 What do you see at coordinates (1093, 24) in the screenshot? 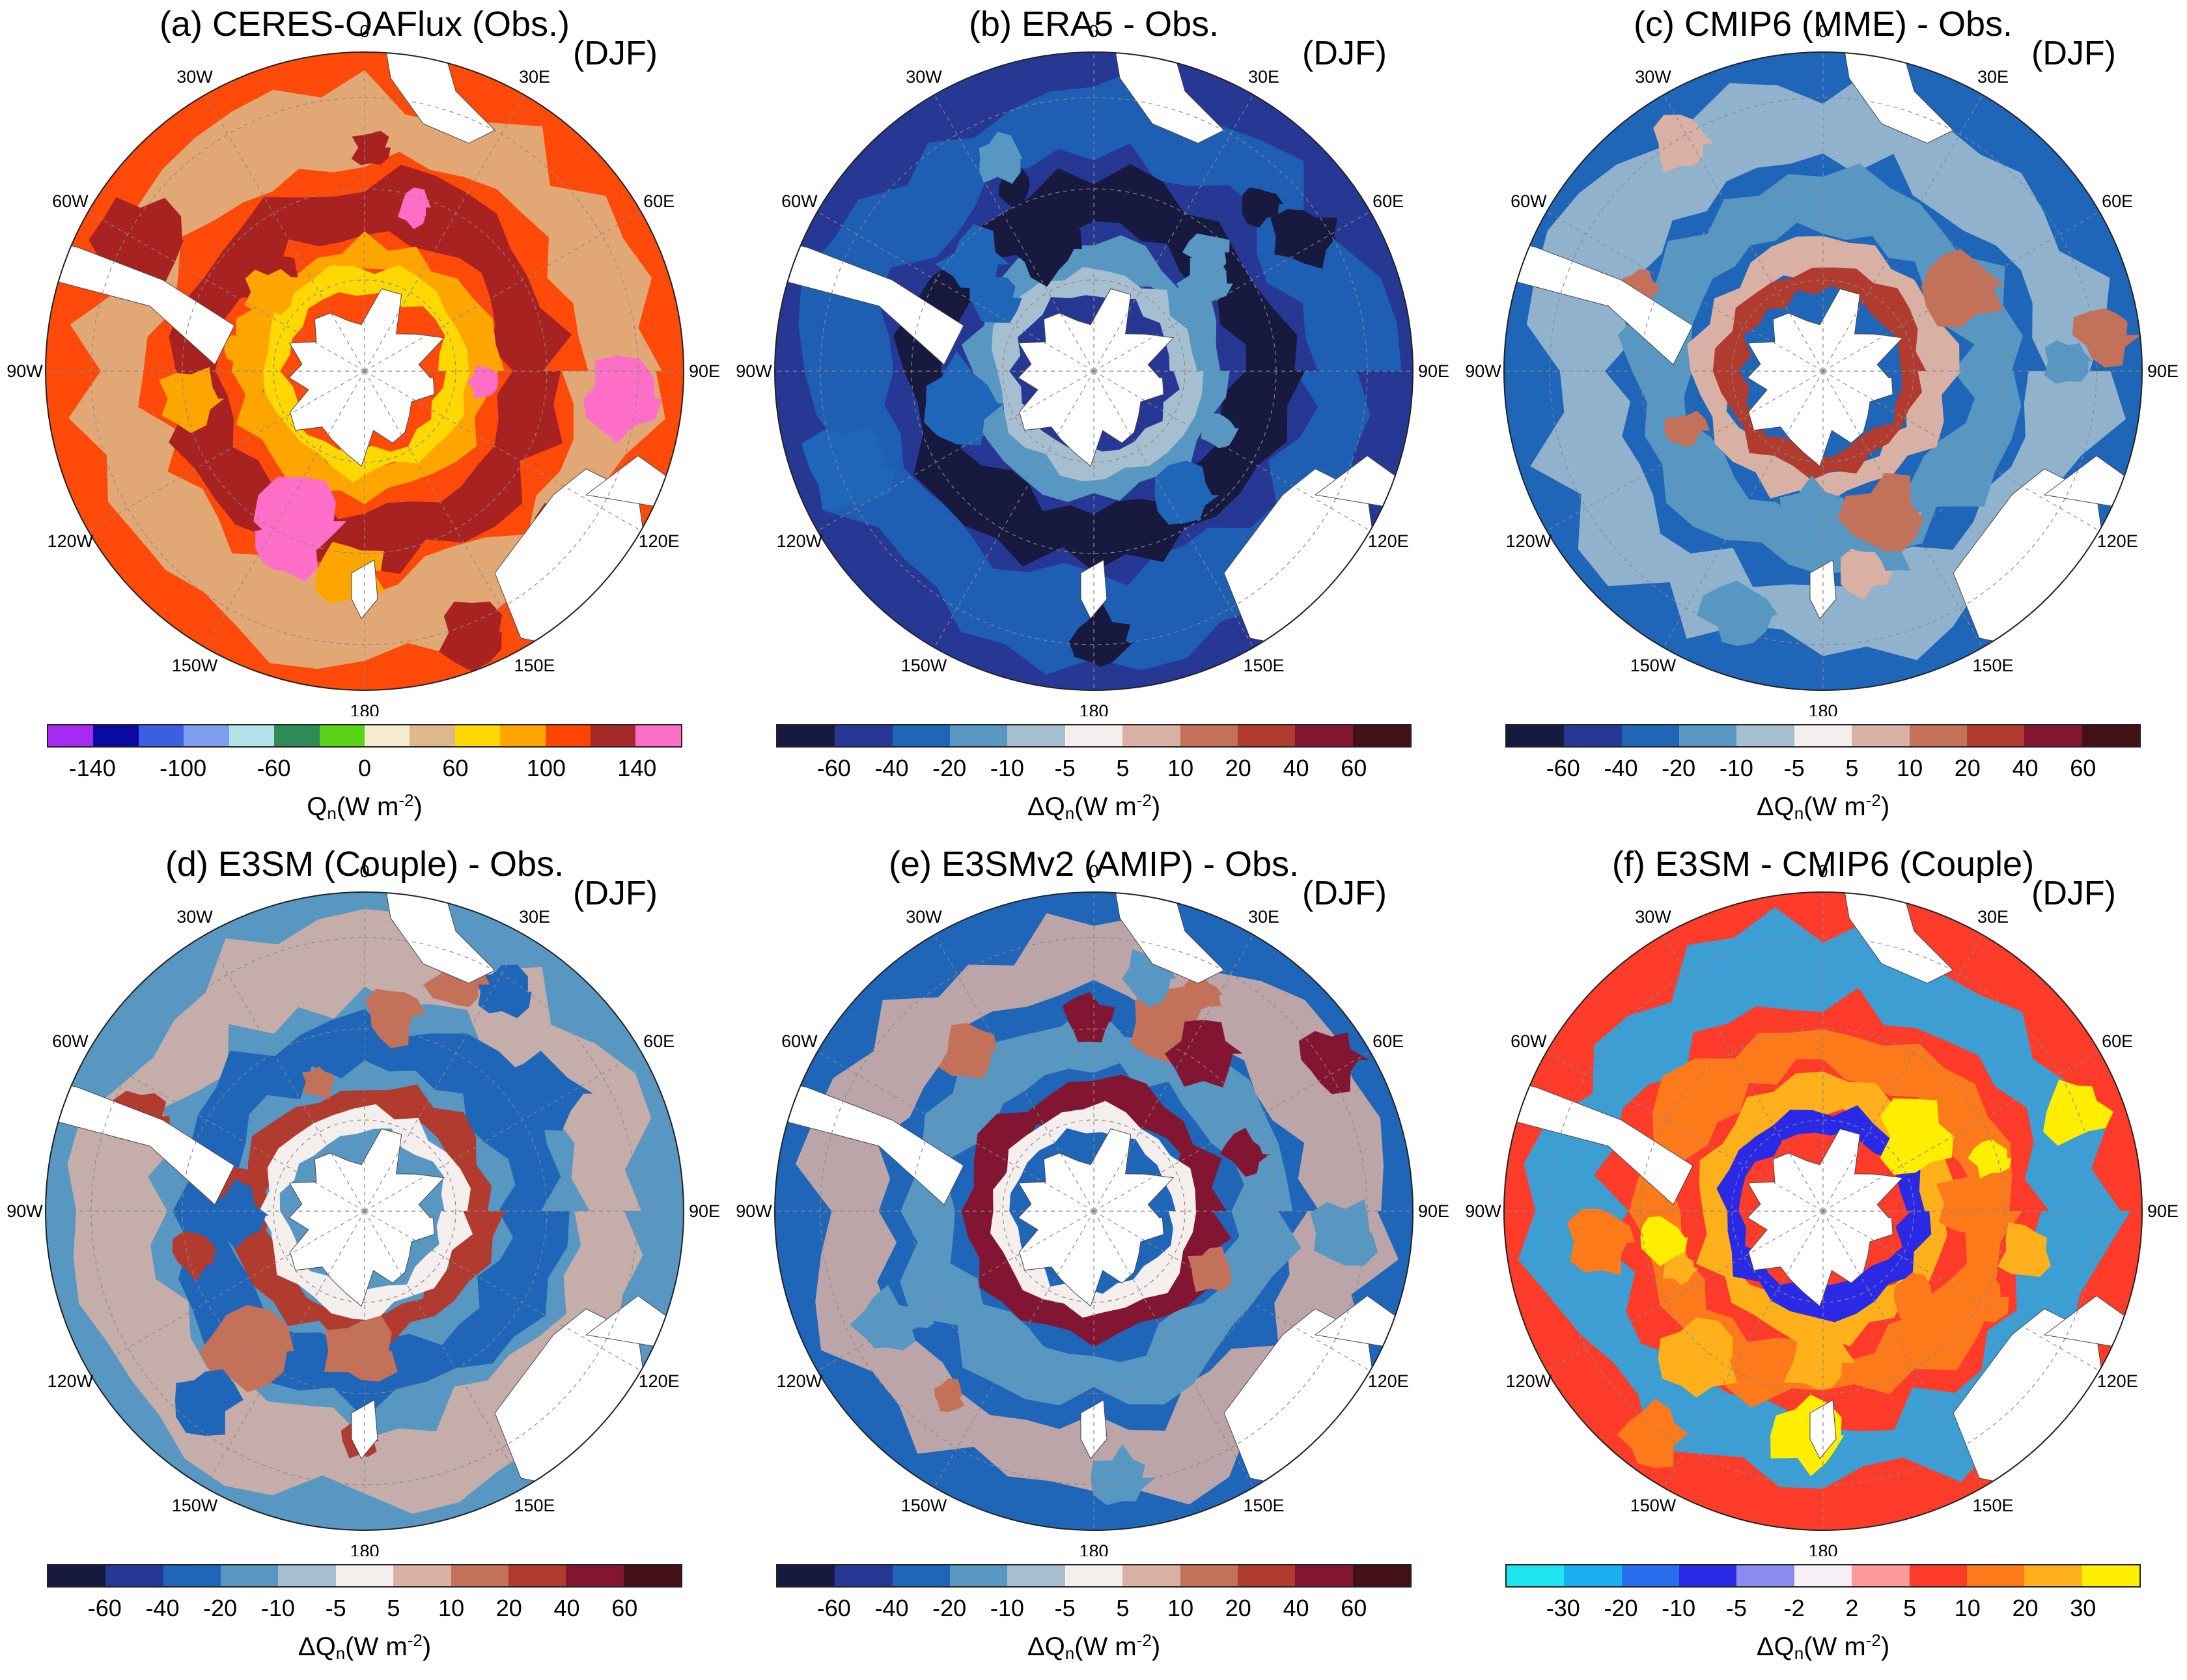
I see `panel-title: (b) ERA5 - Obs.` at bounding box center [1093, 24].